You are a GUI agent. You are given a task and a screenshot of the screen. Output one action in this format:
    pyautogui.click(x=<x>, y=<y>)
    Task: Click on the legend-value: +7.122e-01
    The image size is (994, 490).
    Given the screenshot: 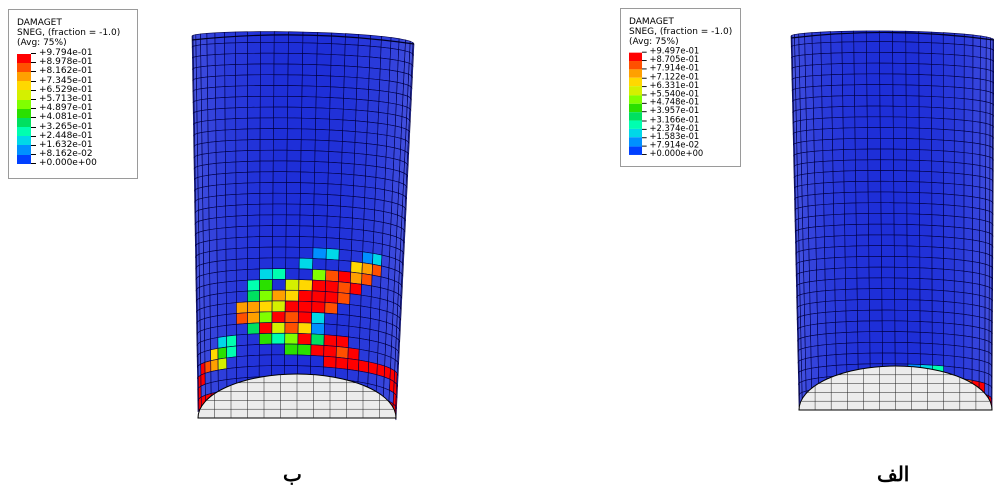 What is the action you would take?
    pyautogui.click(x=674, y=77)
    